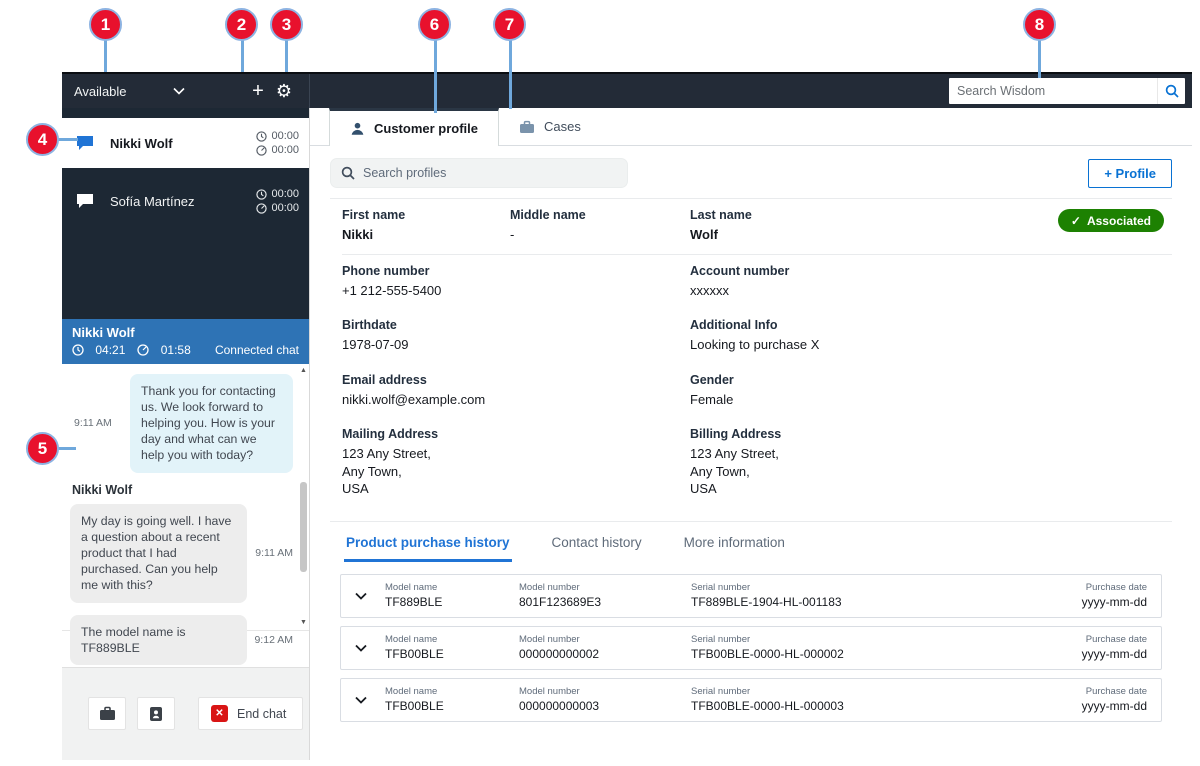 The image size is (1200, 766). I want to click on agent-status-label: Available, so click(100, 91).